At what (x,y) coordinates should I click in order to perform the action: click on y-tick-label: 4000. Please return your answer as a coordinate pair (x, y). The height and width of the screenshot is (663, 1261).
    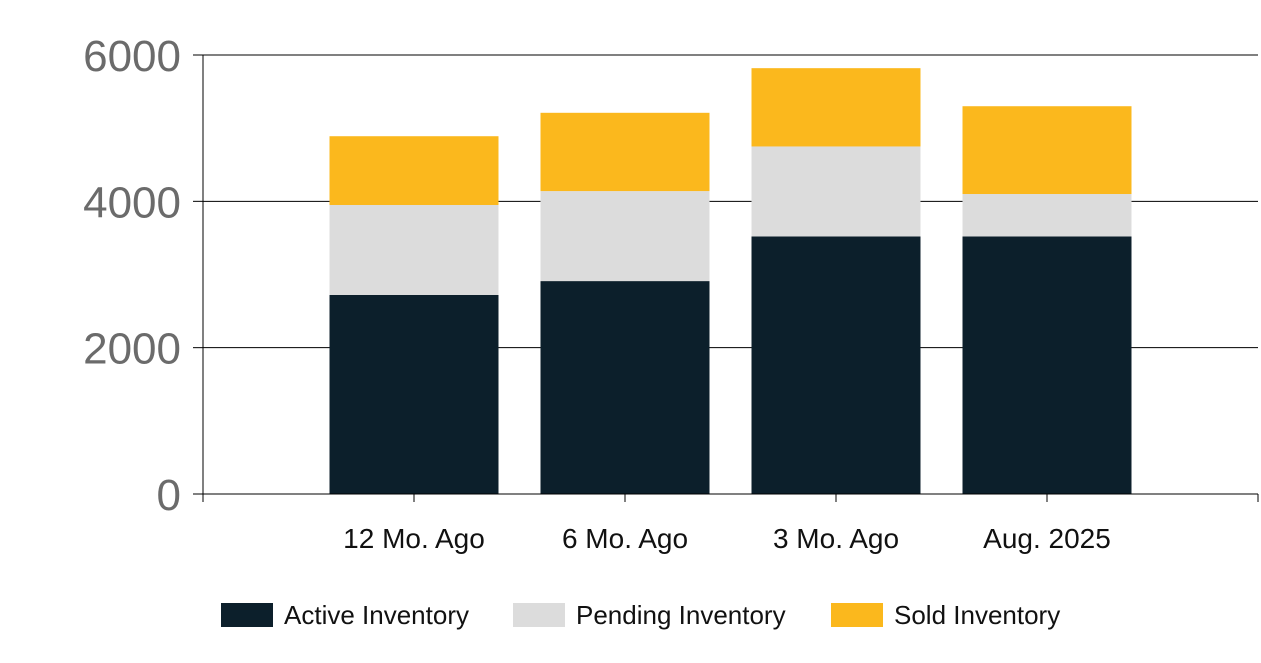
    Looking at the image, I should click on (132, 202).